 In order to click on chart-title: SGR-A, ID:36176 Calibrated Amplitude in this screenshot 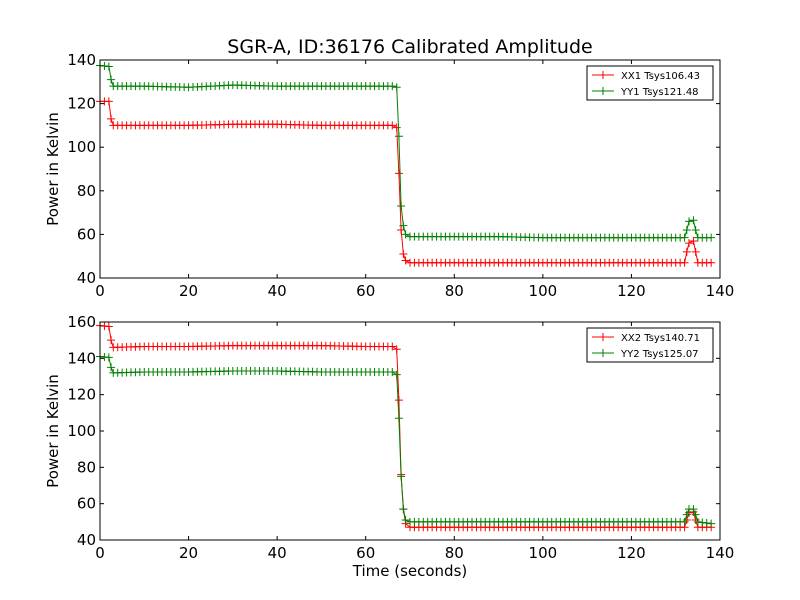, I will do `click(409, 47)`.